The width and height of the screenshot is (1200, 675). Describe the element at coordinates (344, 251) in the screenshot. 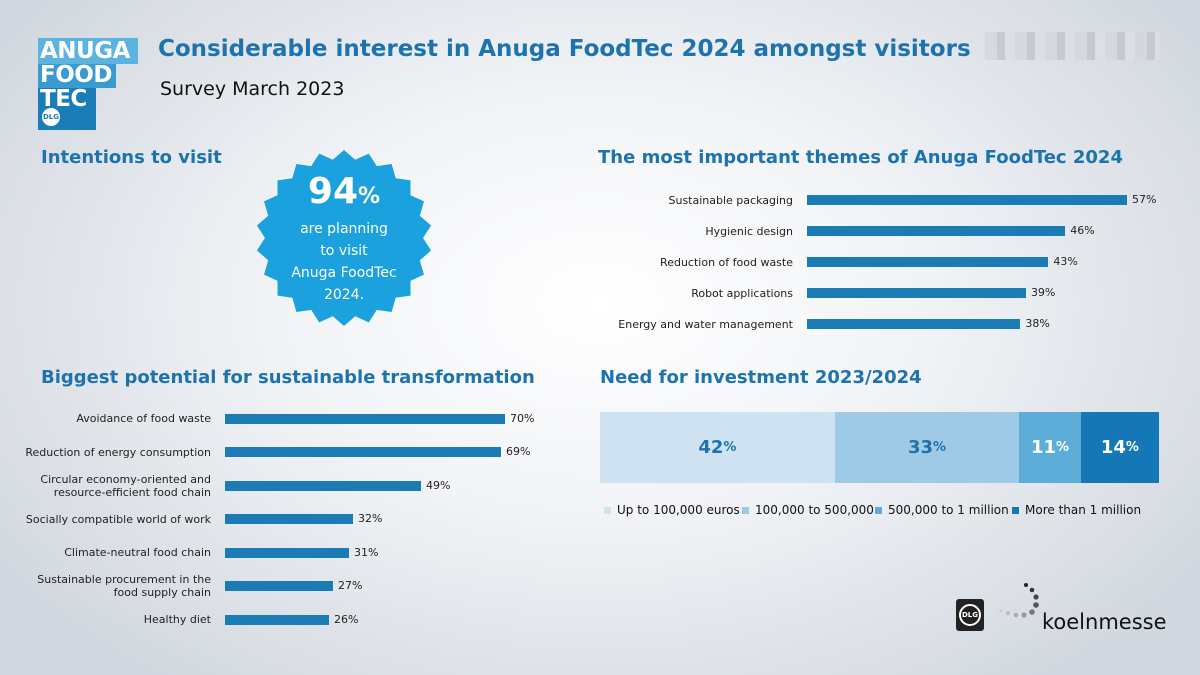

I see `intentions-line: to visit` at that location.